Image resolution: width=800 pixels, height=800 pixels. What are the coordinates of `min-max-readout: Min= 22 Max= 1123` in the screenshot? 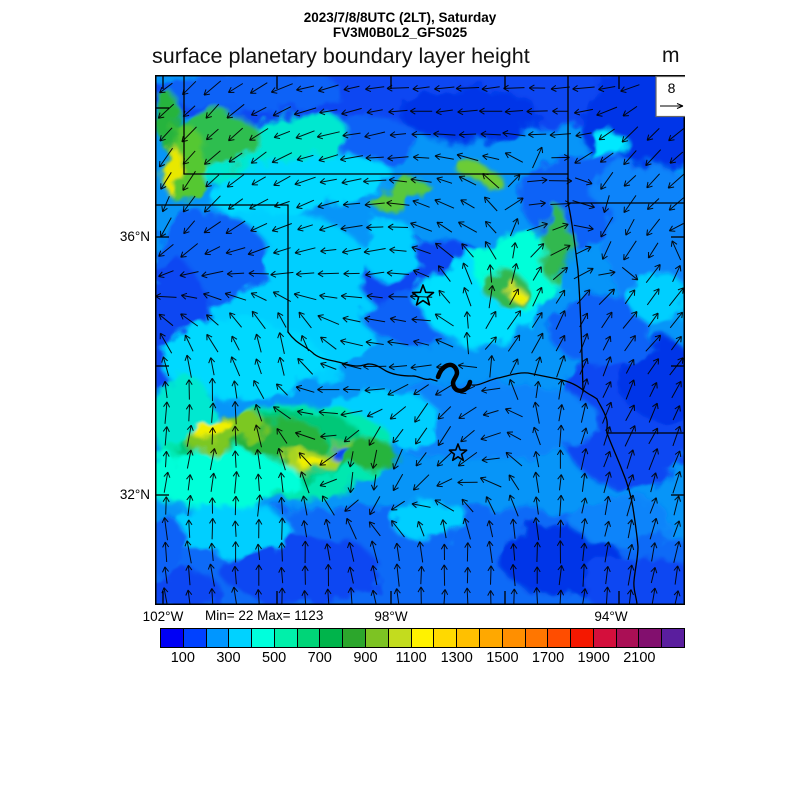 It's located at (264, 615).